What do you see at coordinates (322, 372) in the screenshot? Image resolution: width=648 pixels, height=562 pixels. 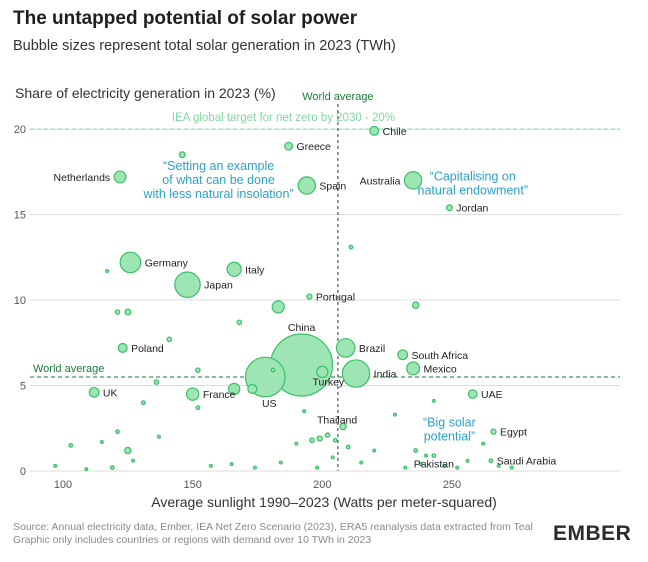 I see `bubble-turkey` at bounding box center [322, 372].